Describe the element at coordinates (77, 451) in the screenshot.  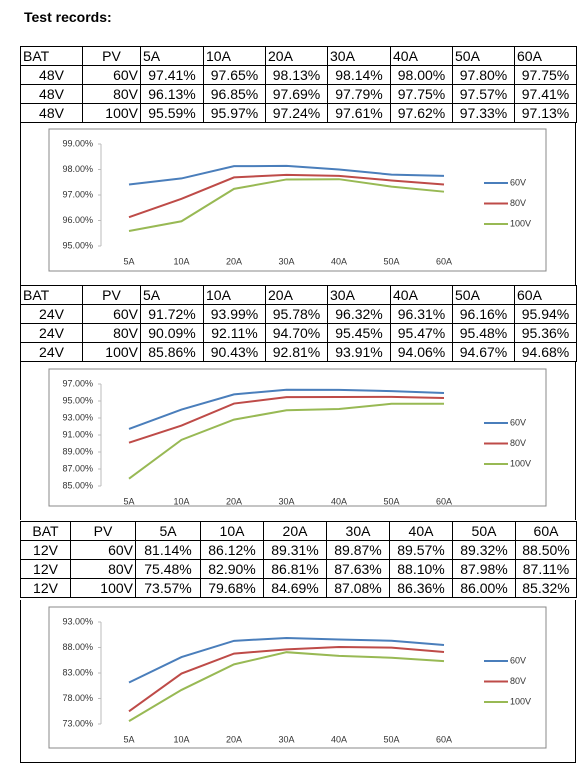
I see `y-tick-label: 89.00%` at that location.